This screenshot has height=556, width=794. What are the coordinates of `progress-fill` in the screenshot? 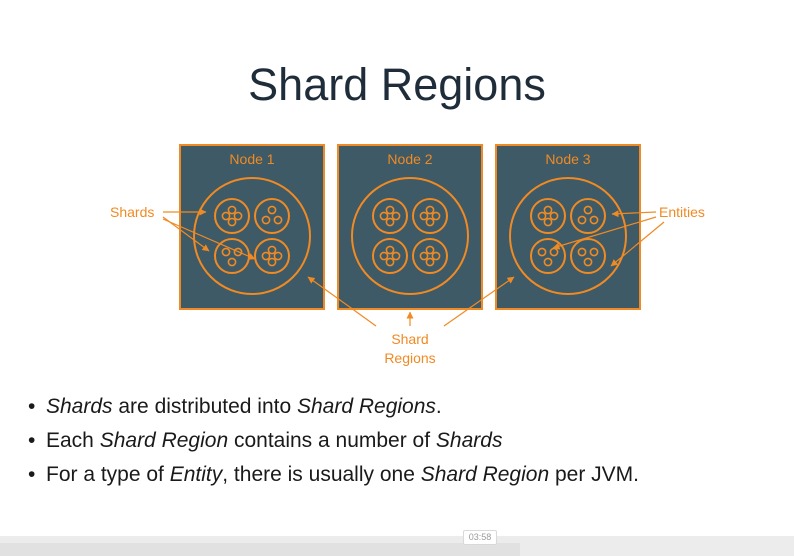 It's located at (260, 549).